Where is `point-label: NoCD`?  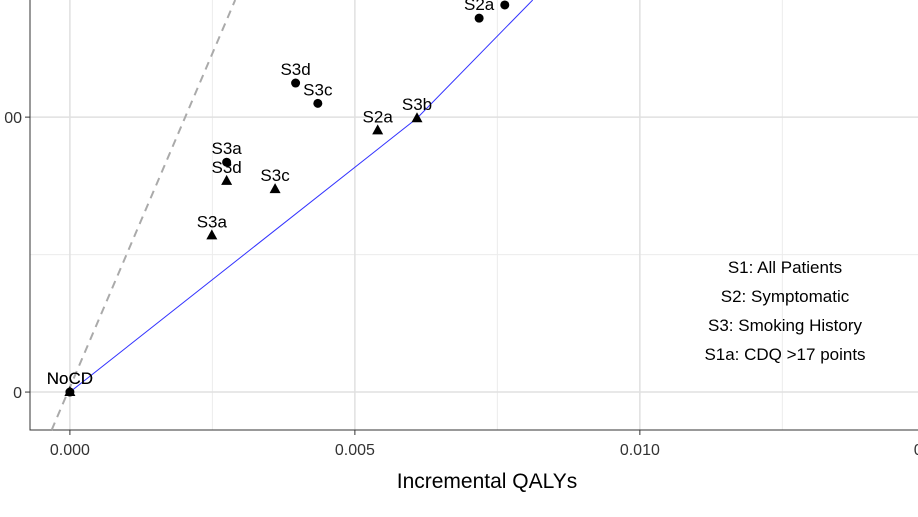 point-label: NoCD is located at coordinates (70, 378).